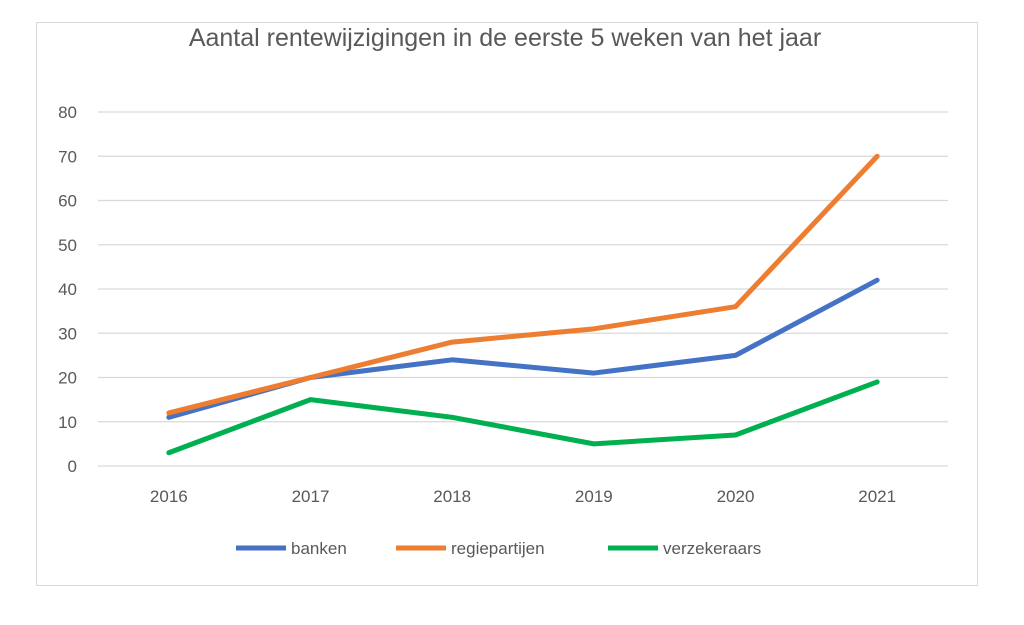  What do you see at coordinates (67, 245) in the screenshot?
I see `y-tick-label: 50` at bounding box center [67, 245].